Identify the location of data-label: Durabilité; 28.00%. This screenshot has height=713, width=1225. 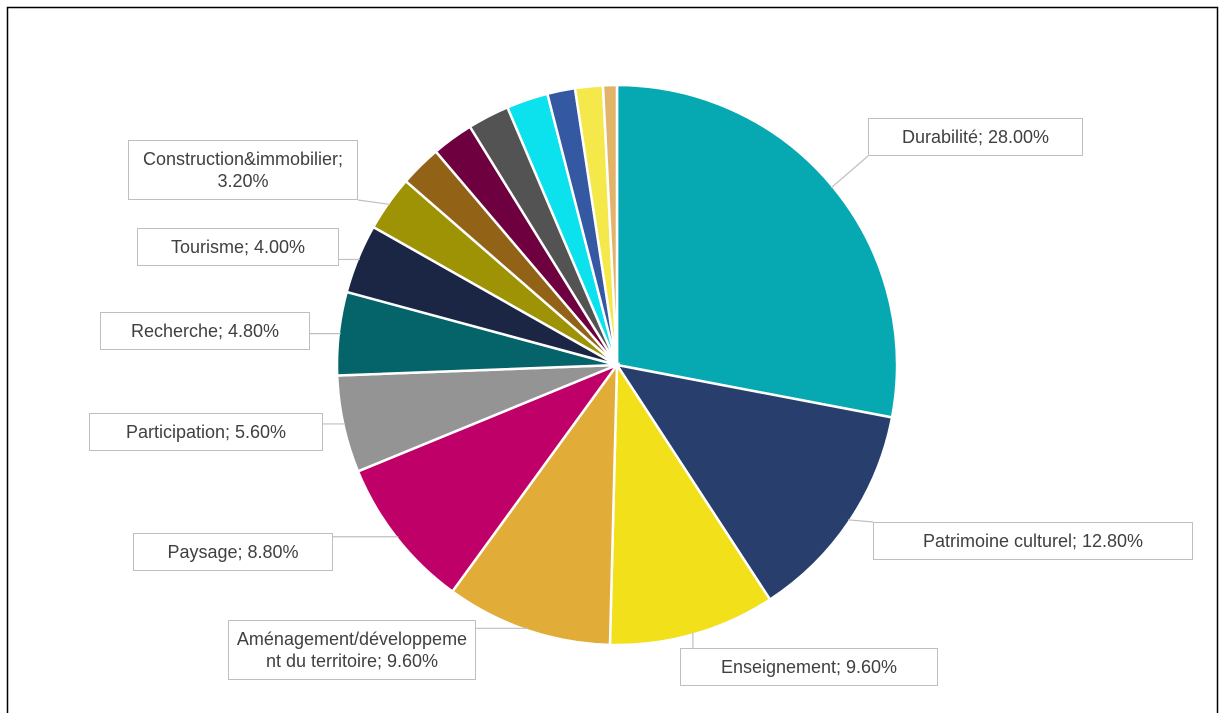
(975, 137).